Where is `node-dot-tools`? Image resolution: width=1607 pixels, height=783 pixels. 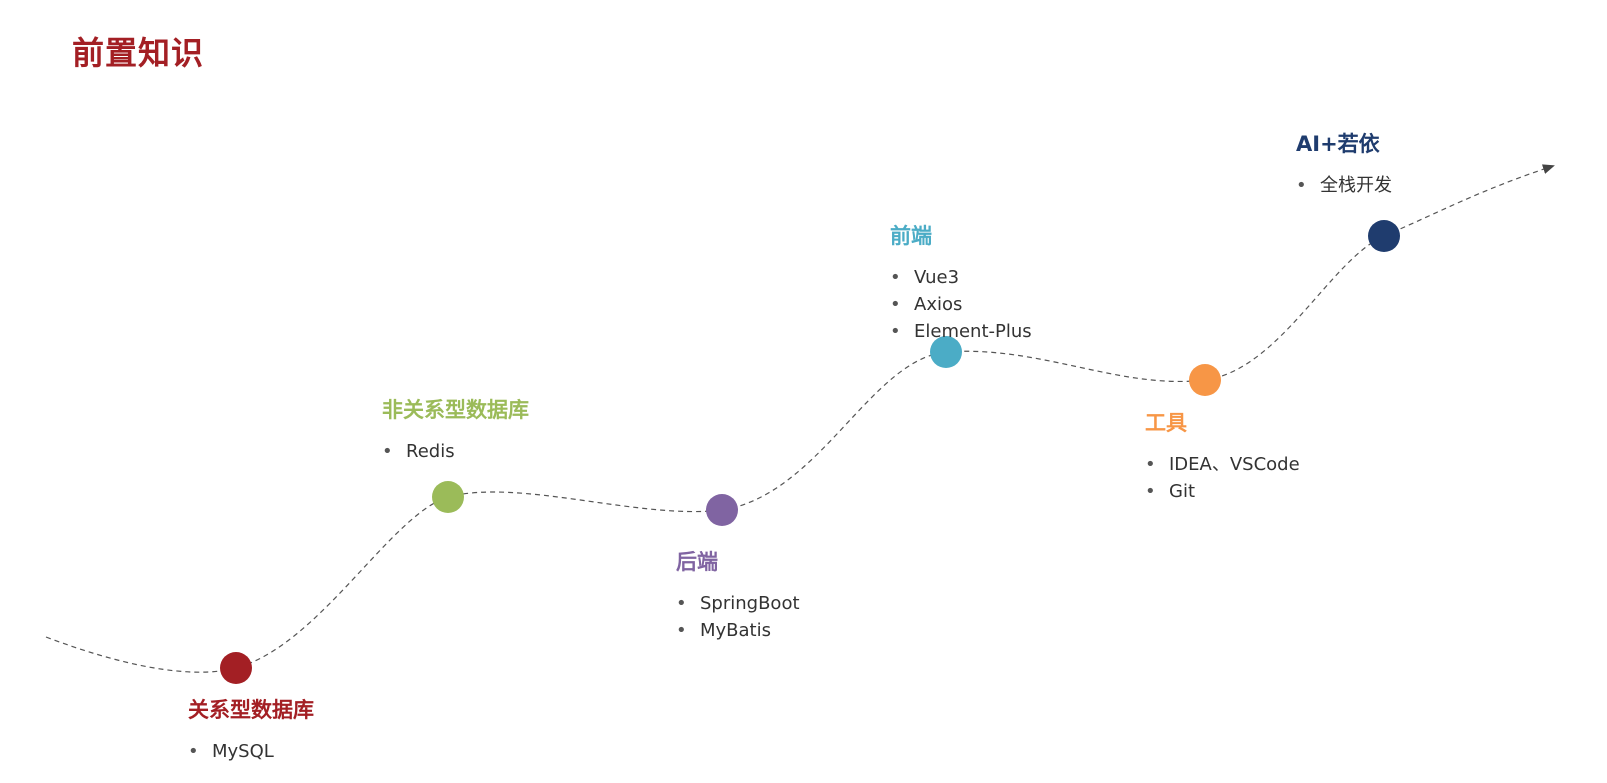 node-dot-tools is located at coordinates (1205, 380).